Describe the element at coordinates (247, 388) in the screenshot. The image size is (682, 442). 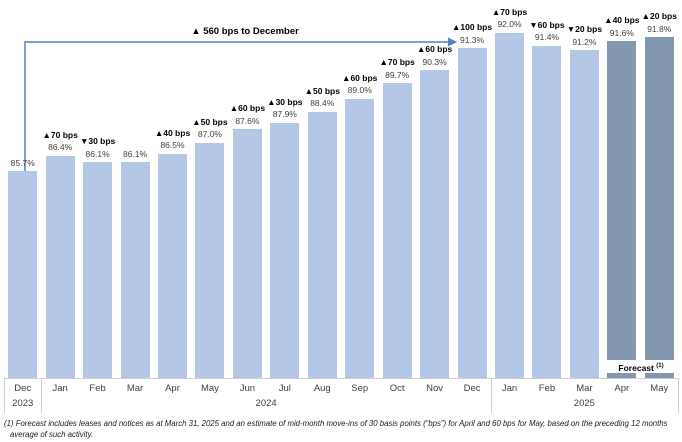
I see `axis-month-jun-6: Jun` at that location.